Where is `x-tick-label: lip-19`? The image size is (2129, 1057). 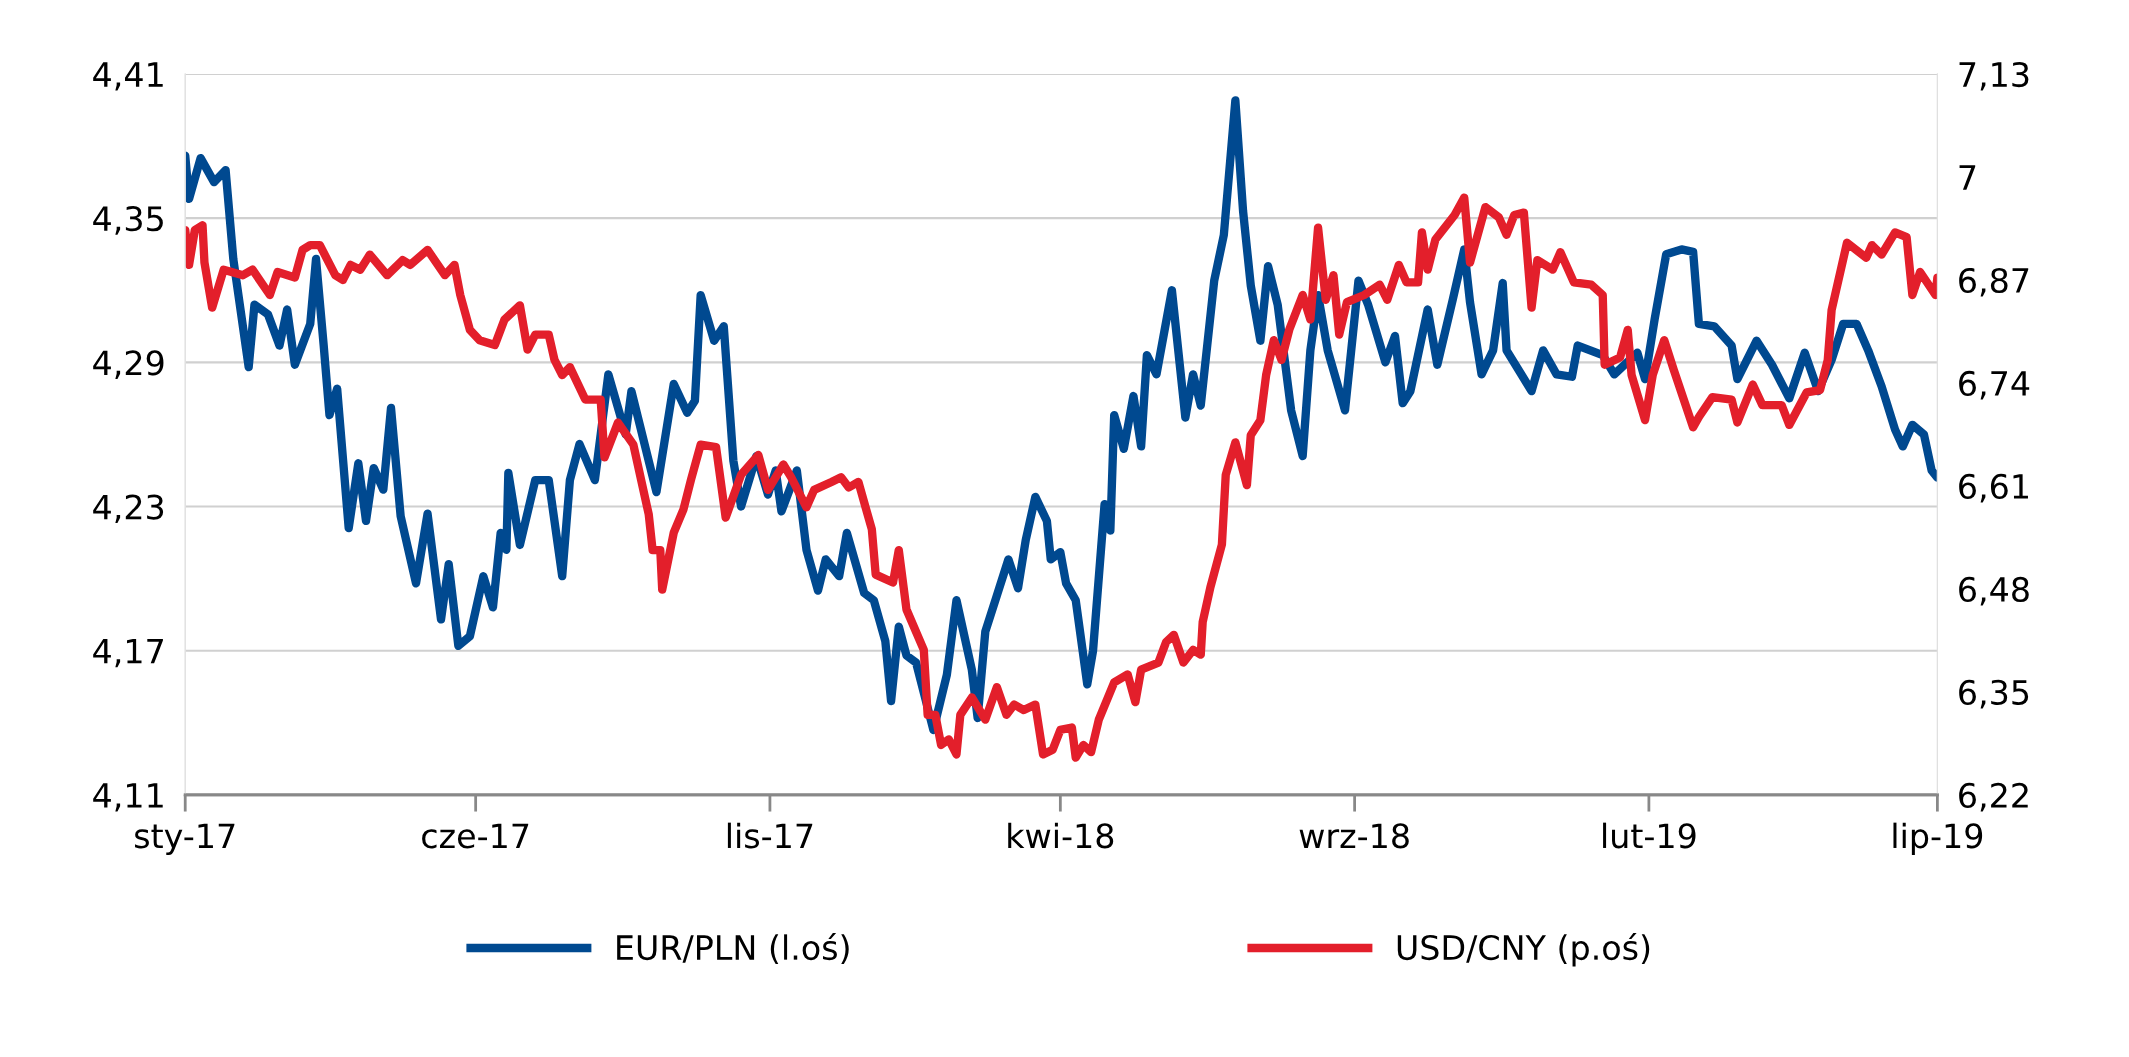 x-tick-label: lip-19 is located at coordinates (1938, 838).